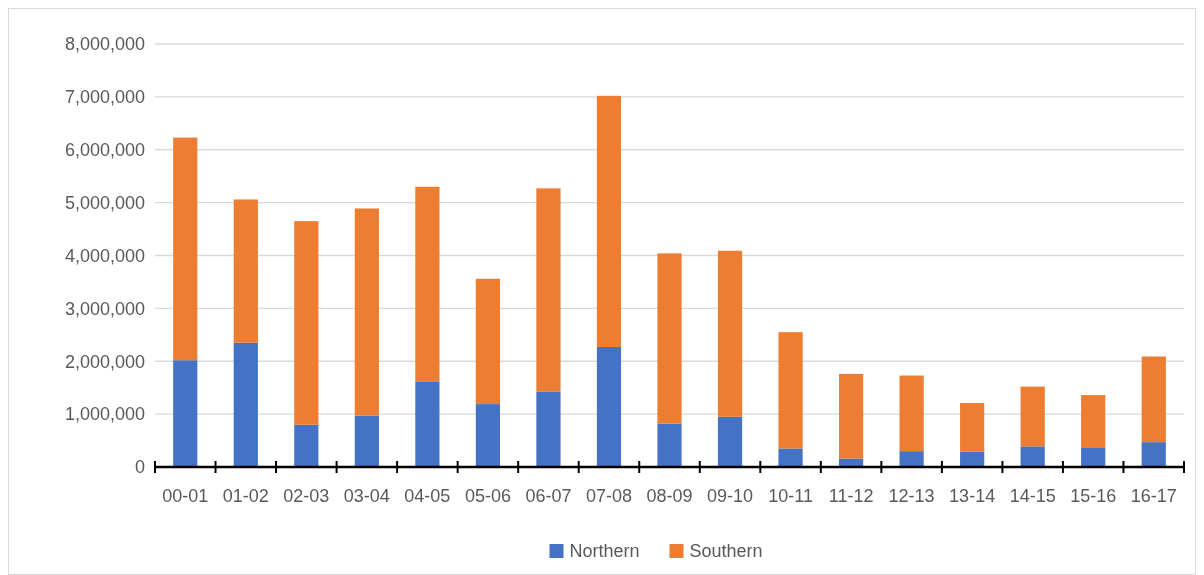  I want to click on y-tick-label: 6,000,000, so click(104, 150).